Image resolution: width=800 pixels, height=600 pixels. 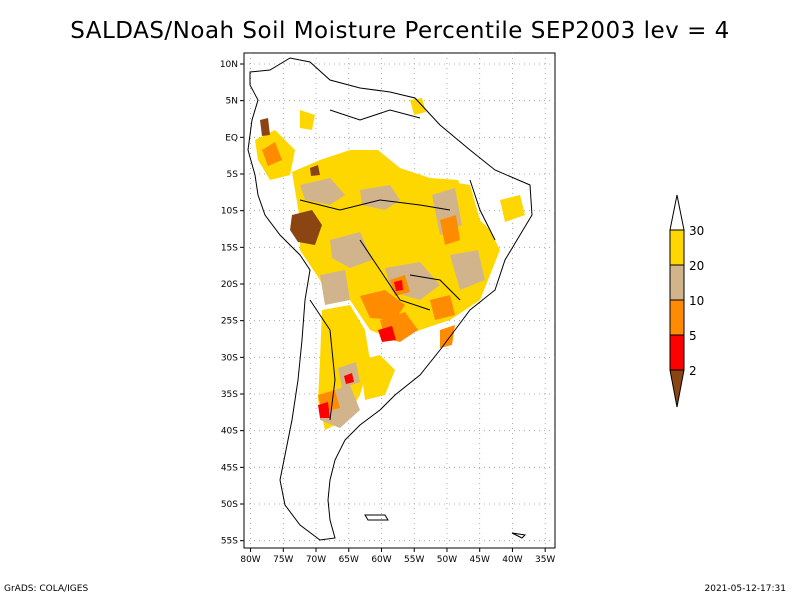 What do you see at coordinates (232, 102) in the screenshot?
I see `lat-tick-label: 5N` at bounding box center [232, 102].